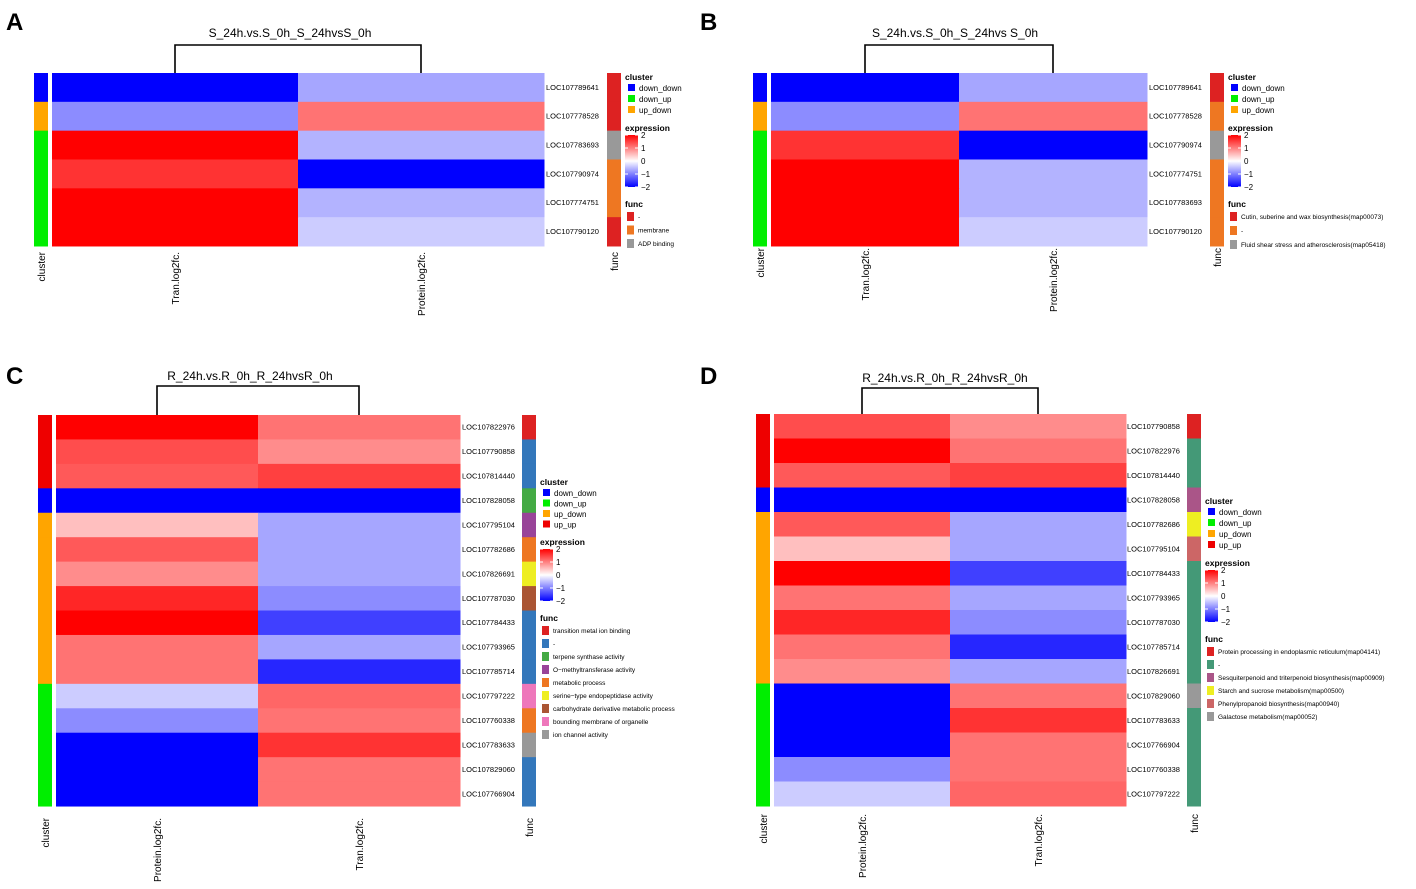  I want to click on row-label: LOC107828058, so click(488, 500).